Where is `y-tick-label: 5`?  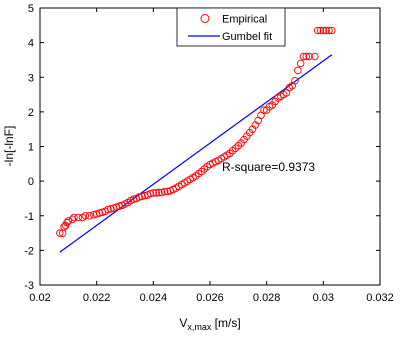
y-tick-label: 5 is located at coordinates (31, 9).